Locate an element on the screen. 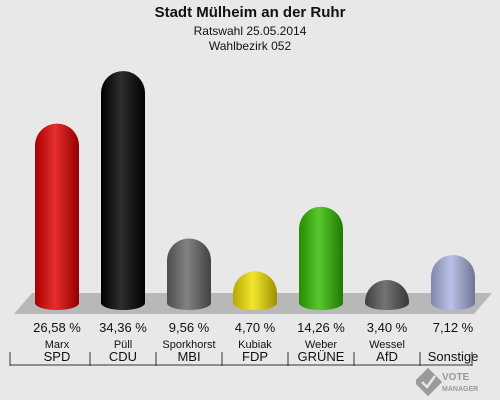  party-label: AfD is located at coordinates (387, 356).